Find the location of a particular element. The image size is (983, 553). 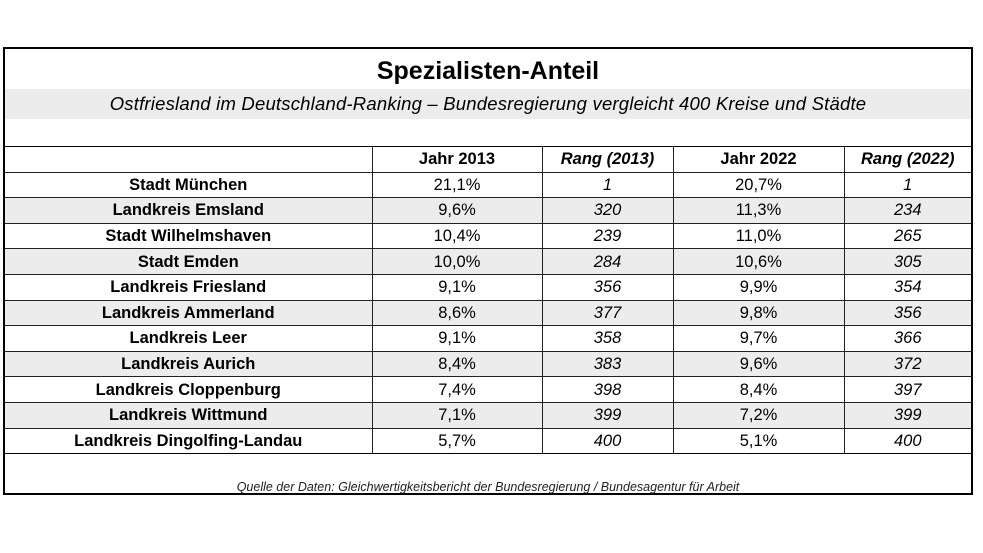

rank-2013-cell: 239 is located at coordinates (607, 236).